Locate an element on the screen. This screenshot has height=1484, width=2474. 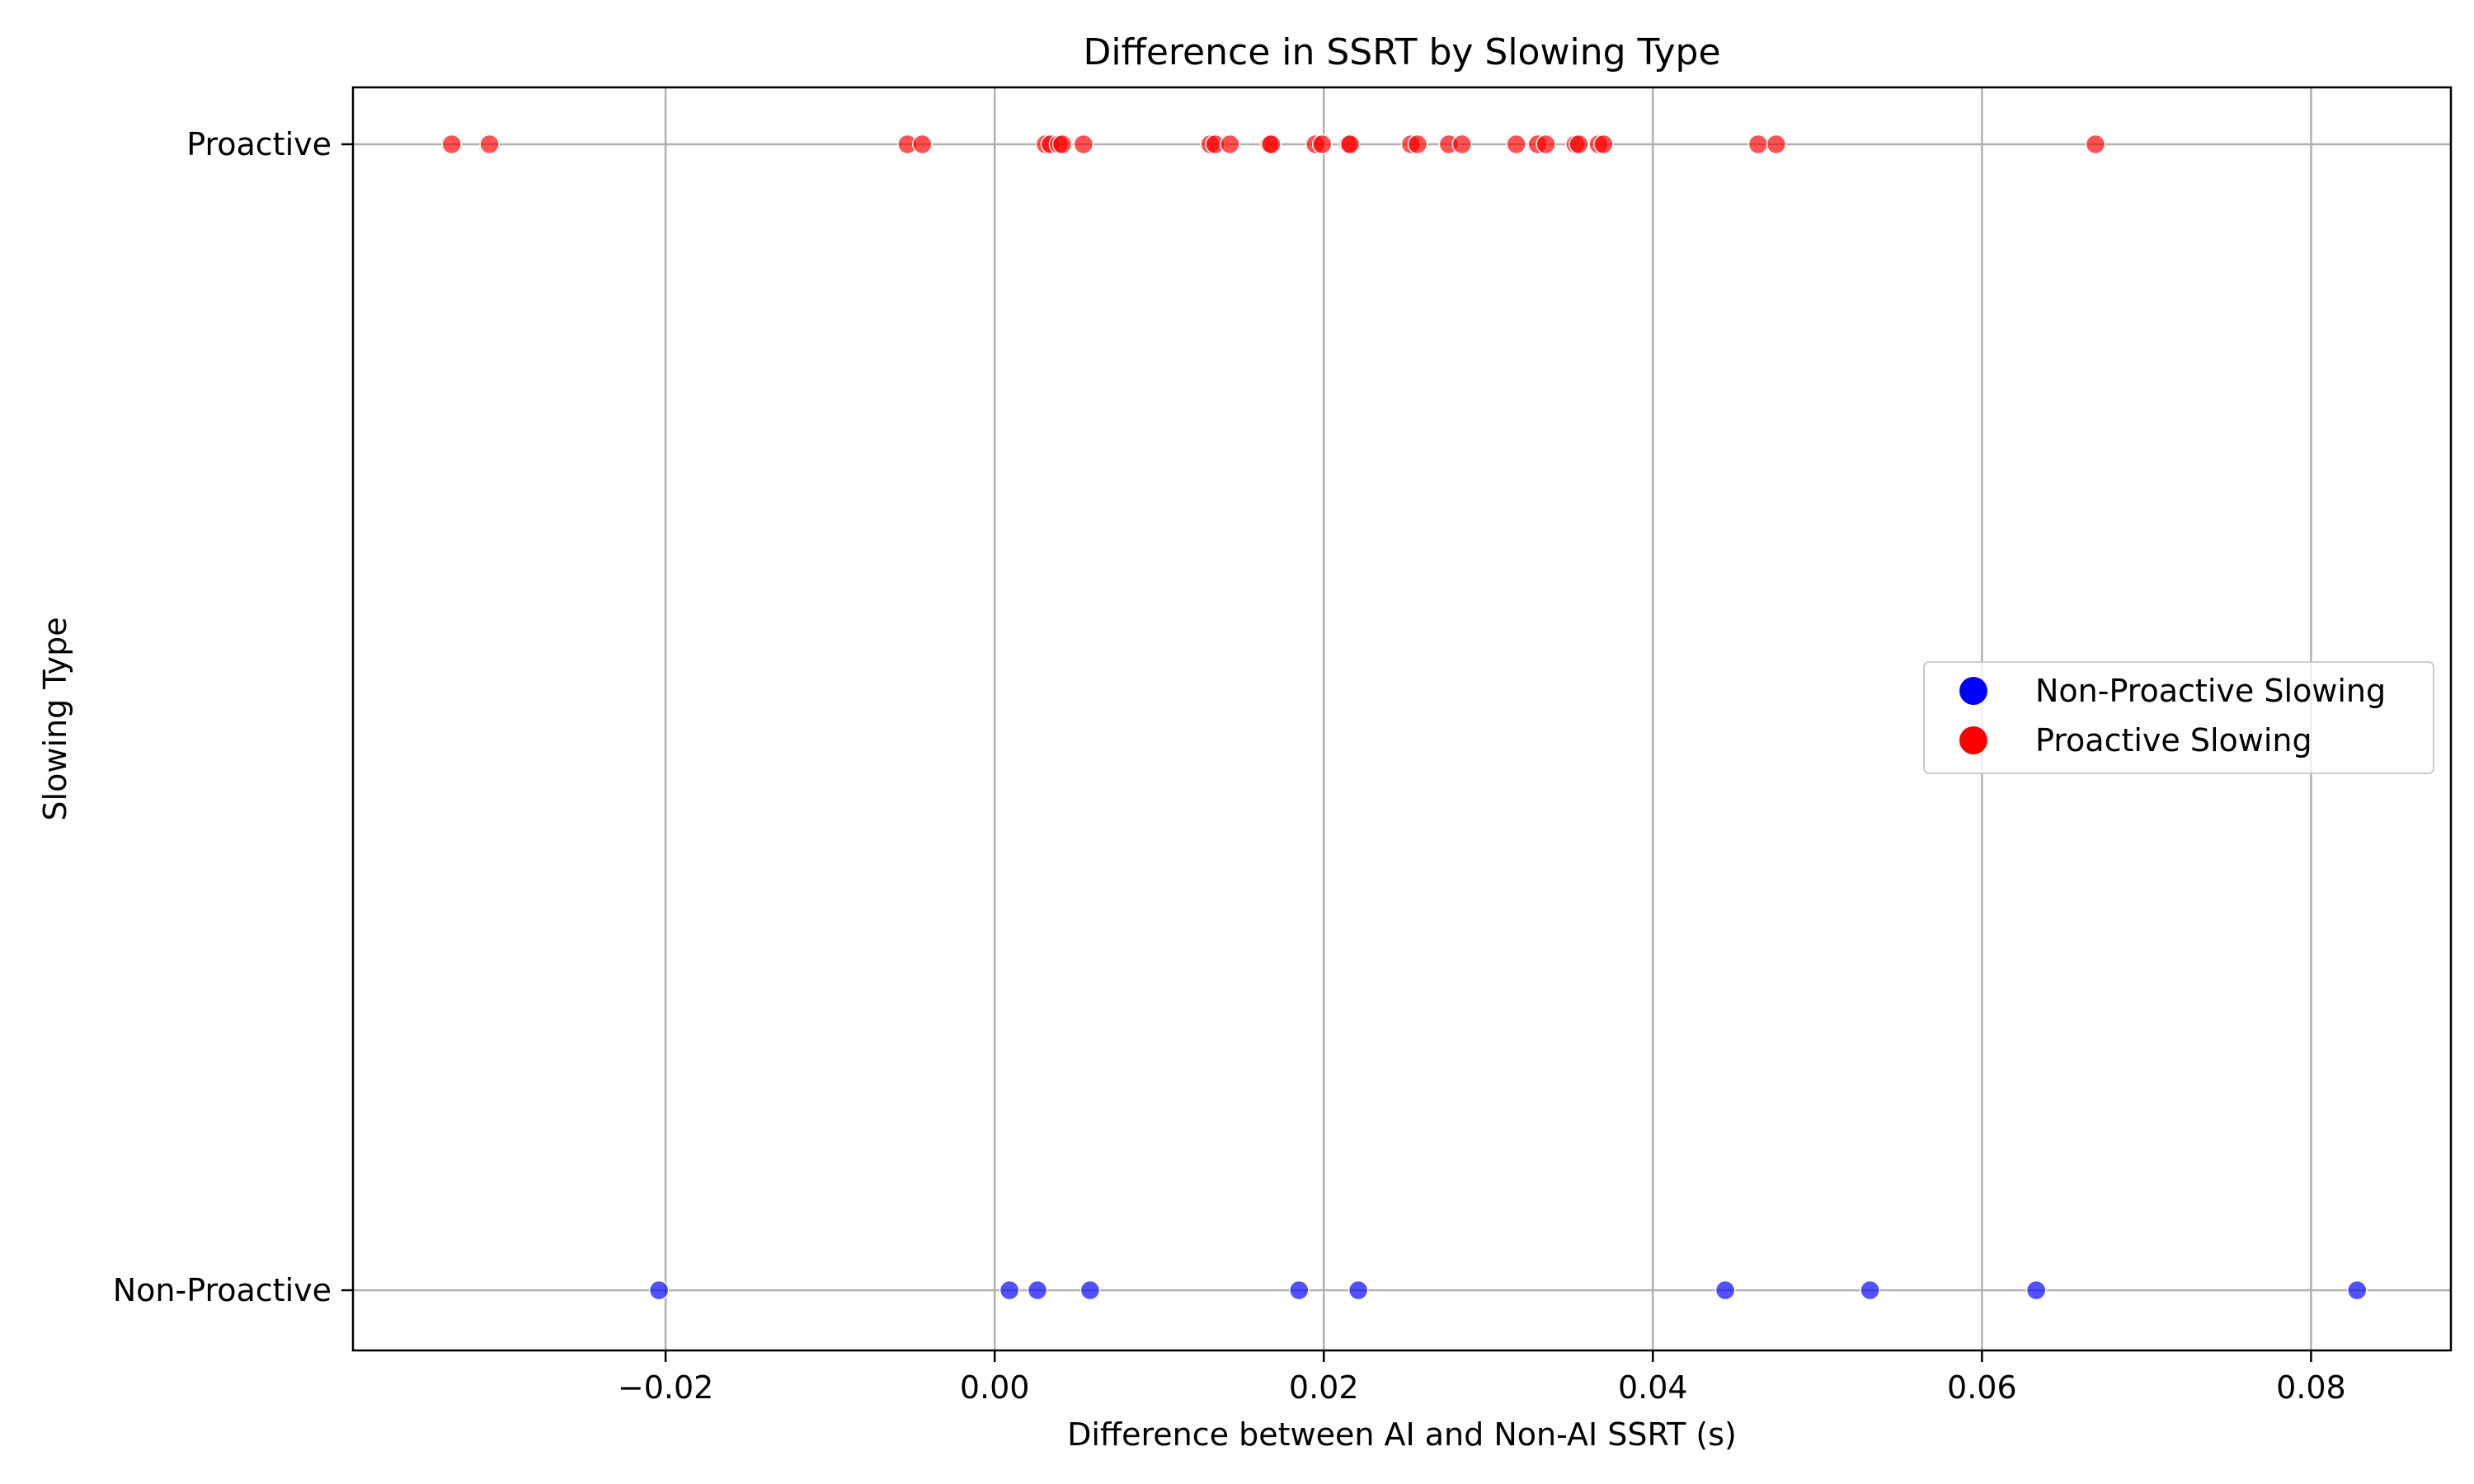
legend: Non-Proactive Slowing Proactive Slowing is located at coordinates (2178, 717).